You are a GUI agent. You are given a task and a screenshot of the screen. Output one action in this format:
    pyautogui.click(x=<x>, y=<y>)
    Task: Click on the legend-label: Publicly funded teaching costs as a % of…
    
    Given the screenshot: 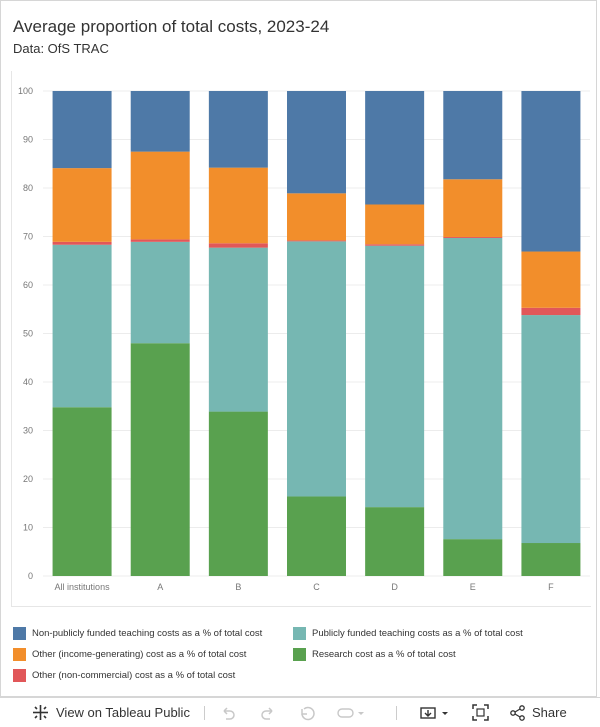 What is the action you would take?
    pyautogui.click(x=417, y=633)
    